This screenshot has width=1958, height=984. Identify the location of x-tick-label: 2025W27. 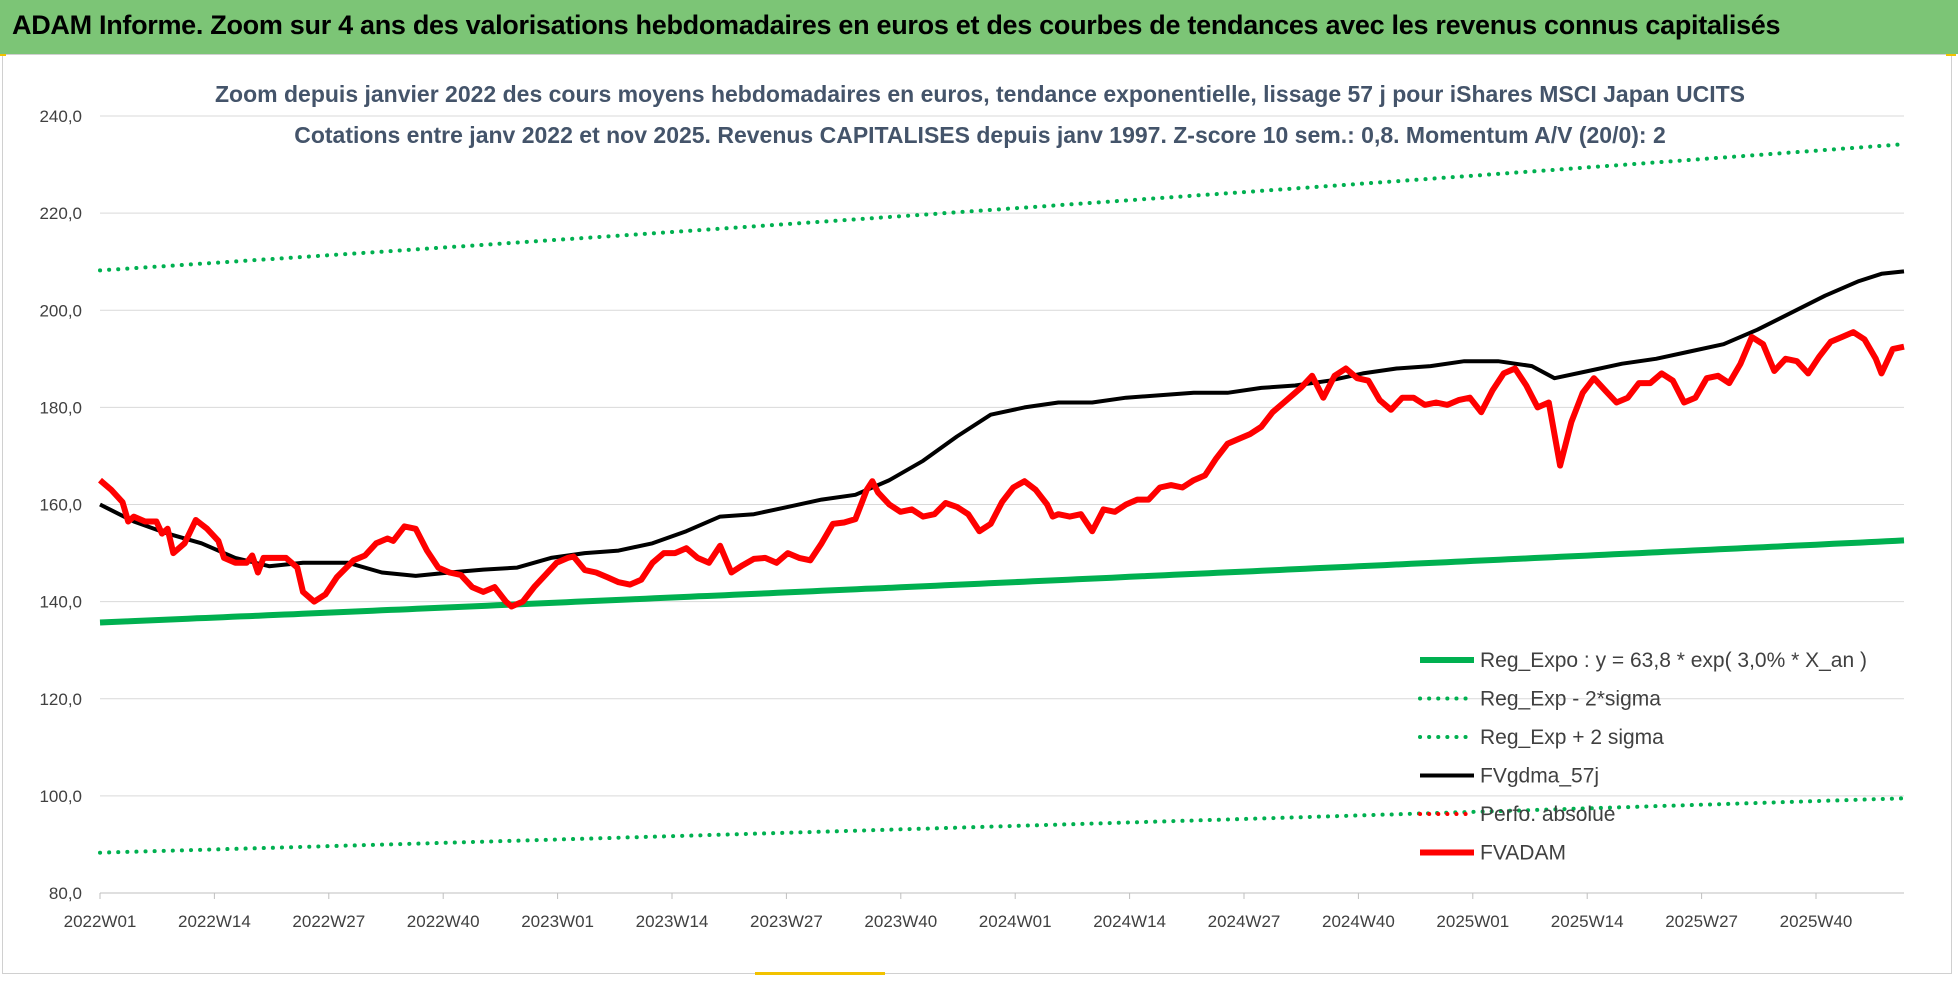
(1701, 921).